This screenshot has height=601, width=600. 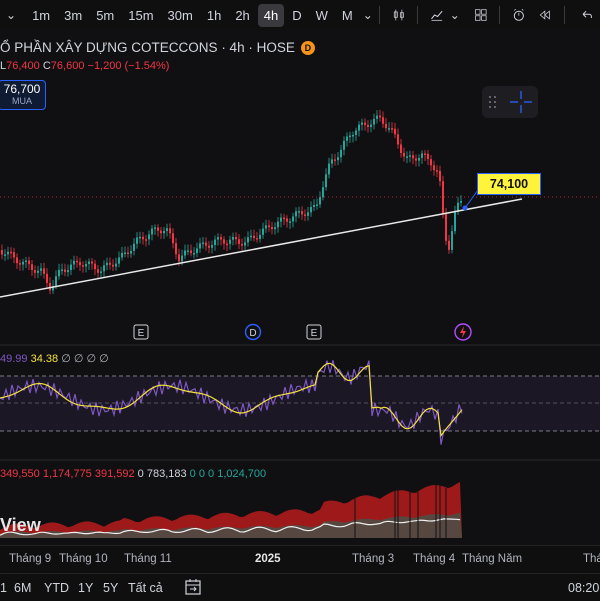 I want to click on dividend-marker: D, so click(x=253, y=332).